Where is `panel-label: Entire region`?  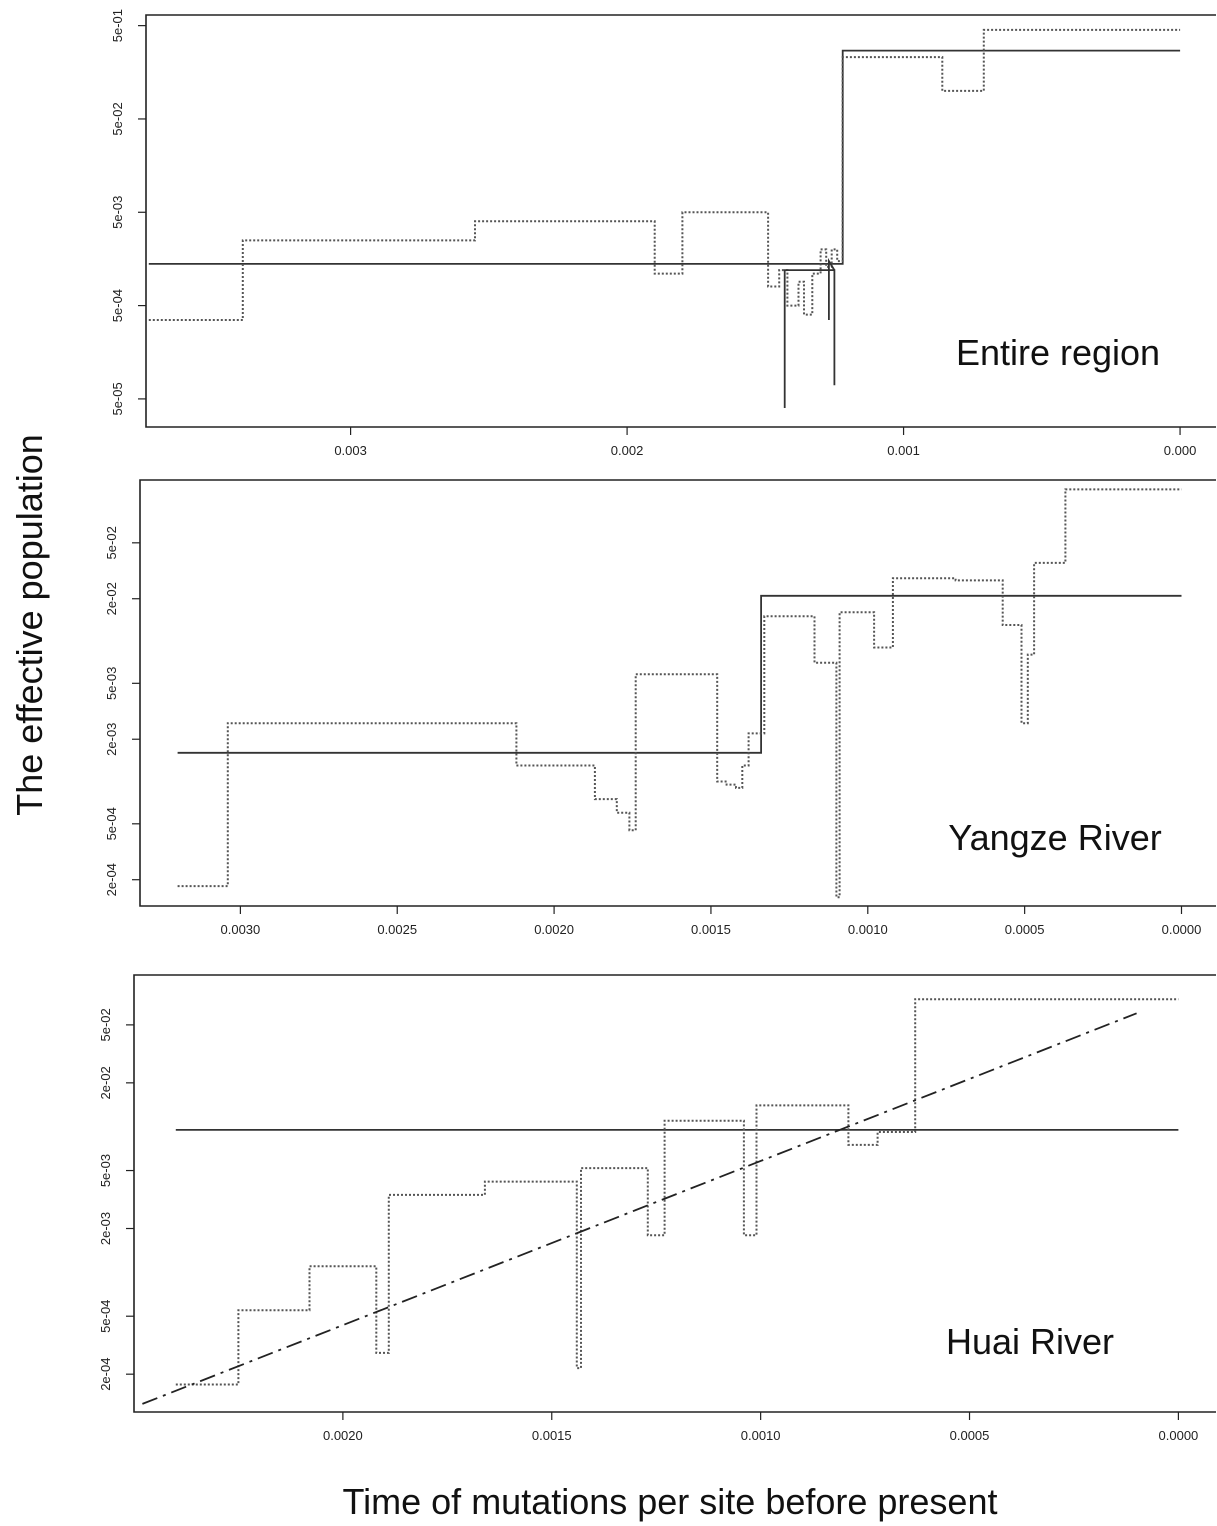
panel-label: Entire region is located at coordinates (1058, 352).